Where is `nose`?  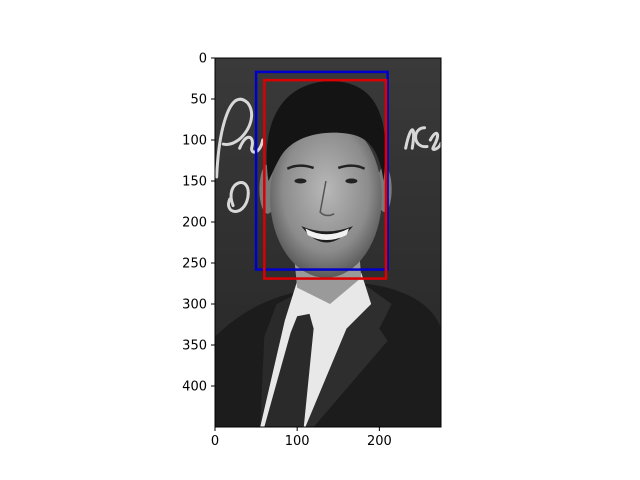
nose is located at coordinates (327, 198).